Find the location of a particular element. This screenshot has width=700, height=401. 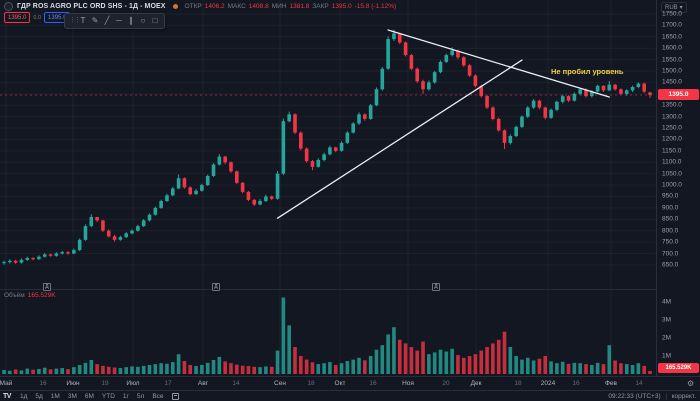

range-button-1д: 1д is located at coordinates (23, 396).